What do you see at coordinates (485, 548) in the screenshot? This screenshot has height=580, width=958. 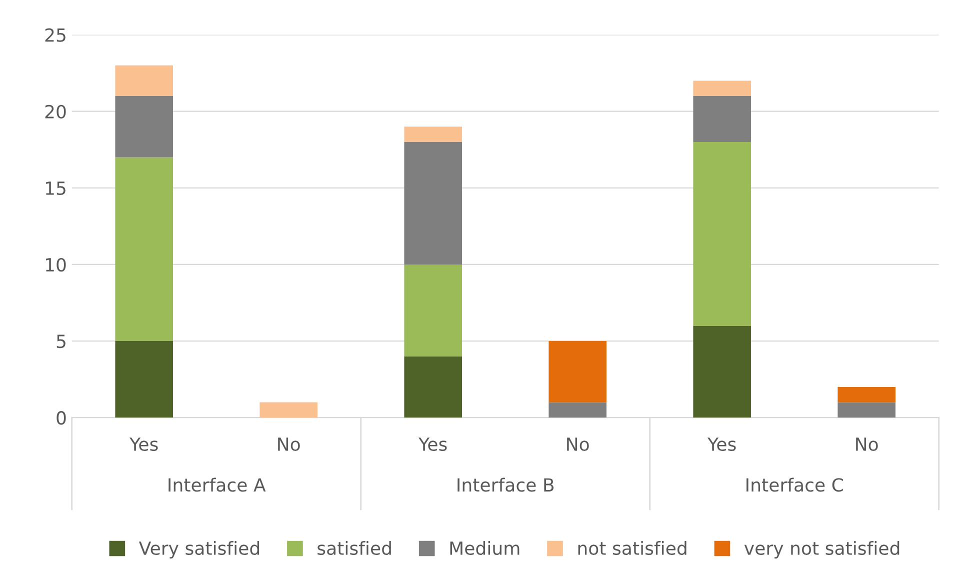 I see `legend-label: Medium` at bounding box center [485, 548].